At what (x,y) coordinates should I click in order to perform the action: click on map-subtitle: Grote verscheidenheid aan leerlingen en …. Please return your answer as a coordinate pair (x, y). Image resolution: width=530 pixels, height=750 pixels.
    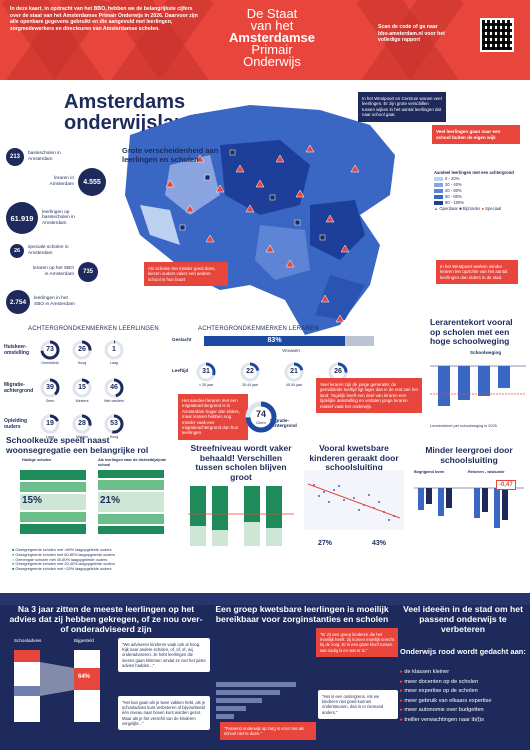
    Looking at the image, I should click on (170, 155).